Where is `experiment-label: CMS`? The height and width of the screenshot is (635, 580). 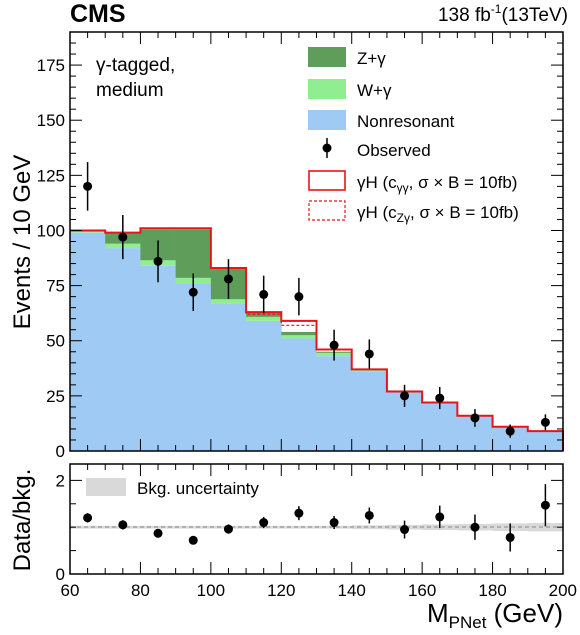
experiment-label: CMS is located at coordinates (98, 14).